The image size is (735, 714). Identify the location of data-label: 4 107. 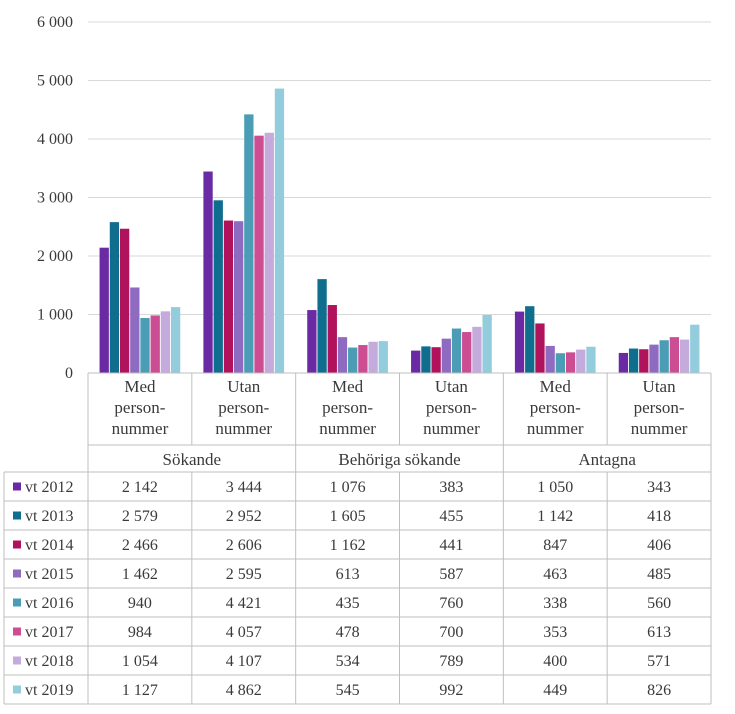
(244, 661).